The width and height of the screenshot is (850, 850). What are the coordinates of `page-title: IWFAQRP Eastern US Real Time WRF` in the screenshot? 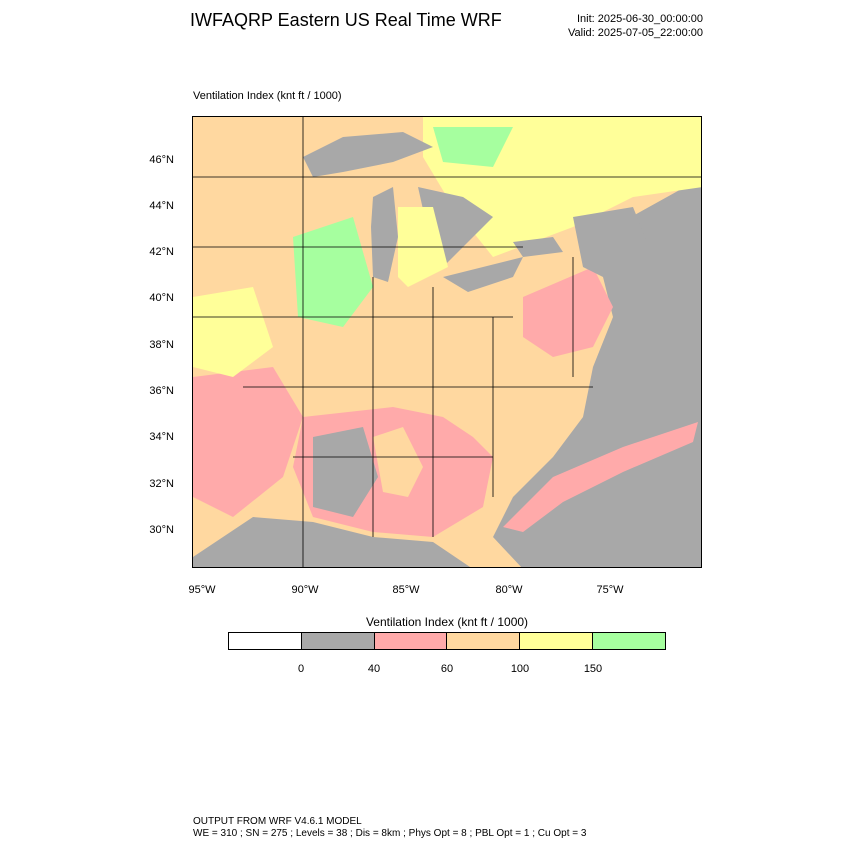 It's located at (346, 20).